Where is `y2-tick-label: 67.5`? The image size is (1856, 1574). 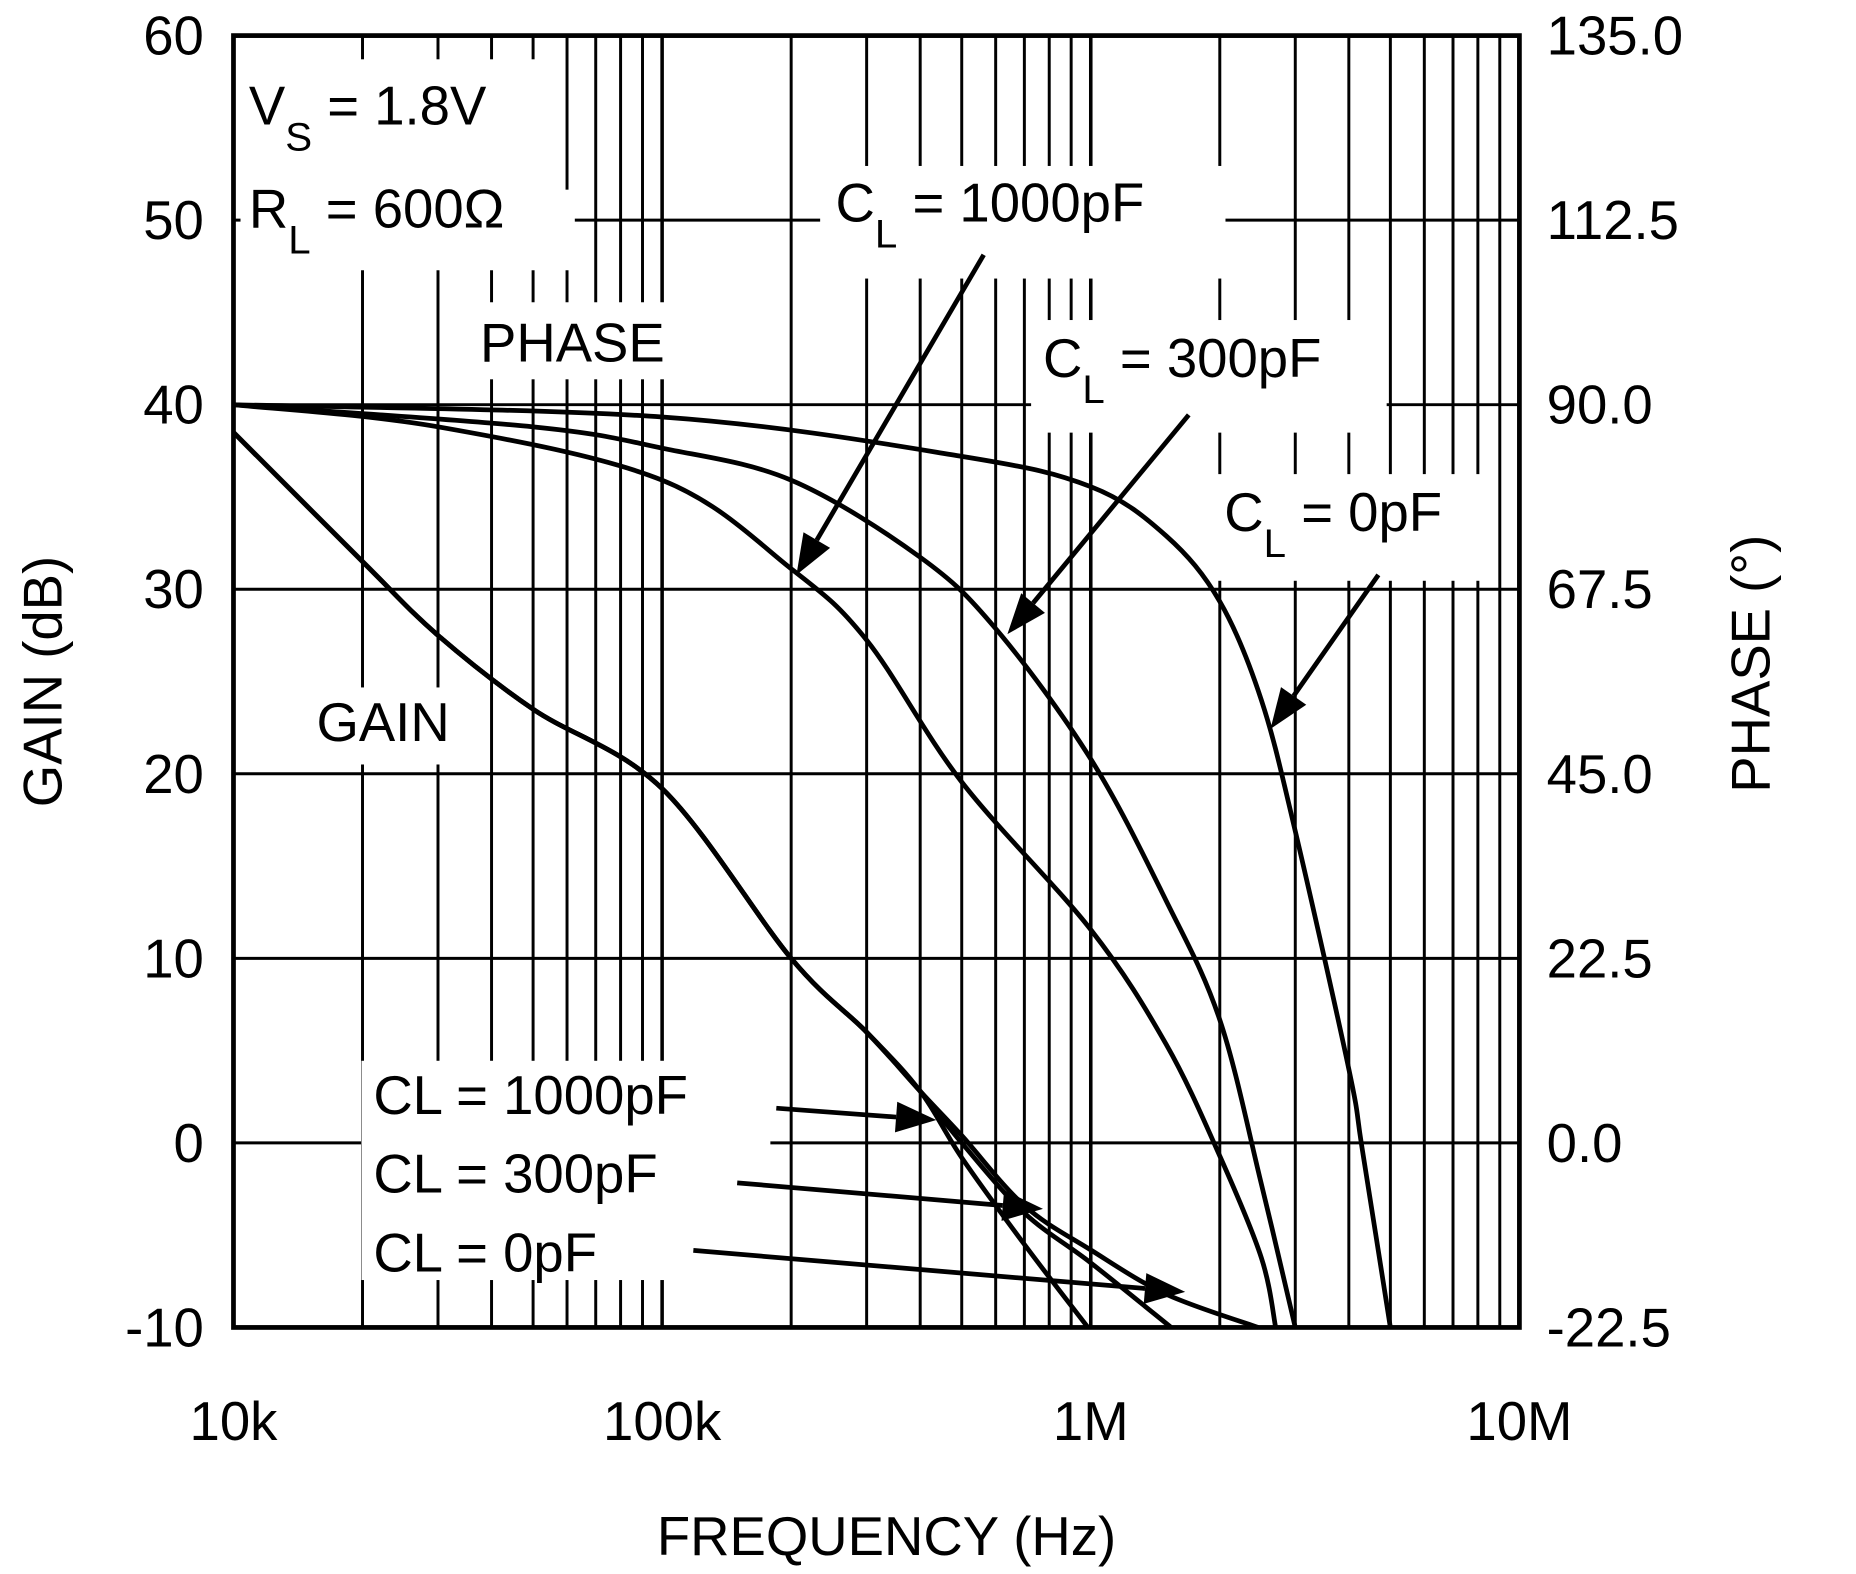 y2-tick-label: 67.5 is located at coordinates (1600, 589).